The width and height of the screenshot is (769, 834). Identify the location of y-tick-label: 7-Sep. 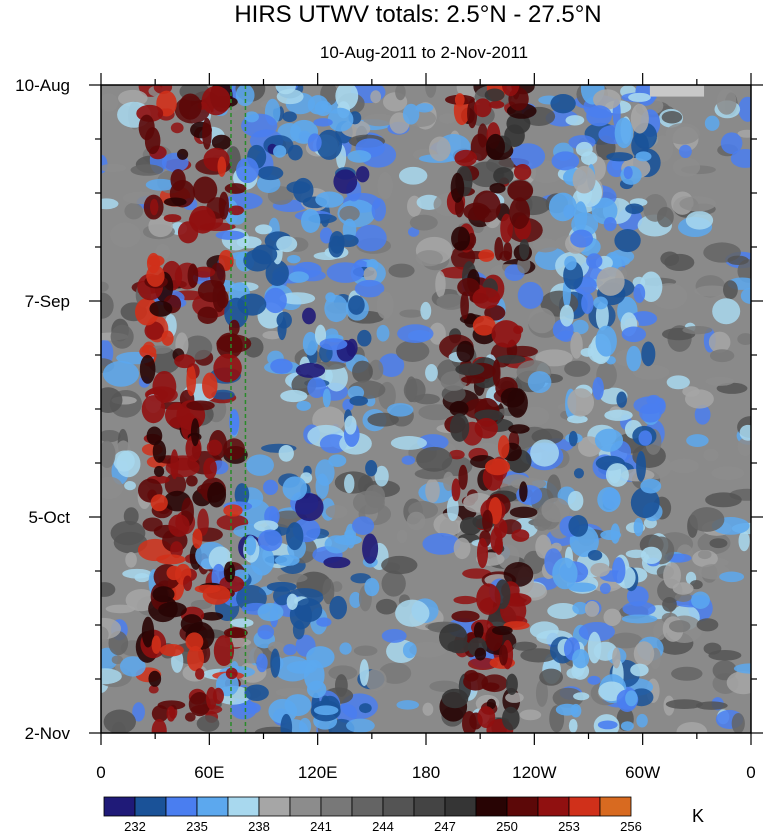
(47, 301).